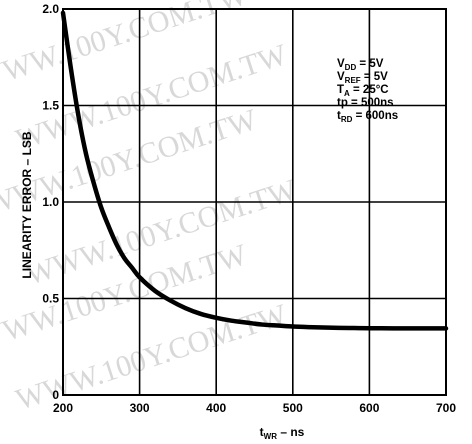 This screenshot has height=444, width=472. I want to click on x-tick-label: 200, so click(63, 408).